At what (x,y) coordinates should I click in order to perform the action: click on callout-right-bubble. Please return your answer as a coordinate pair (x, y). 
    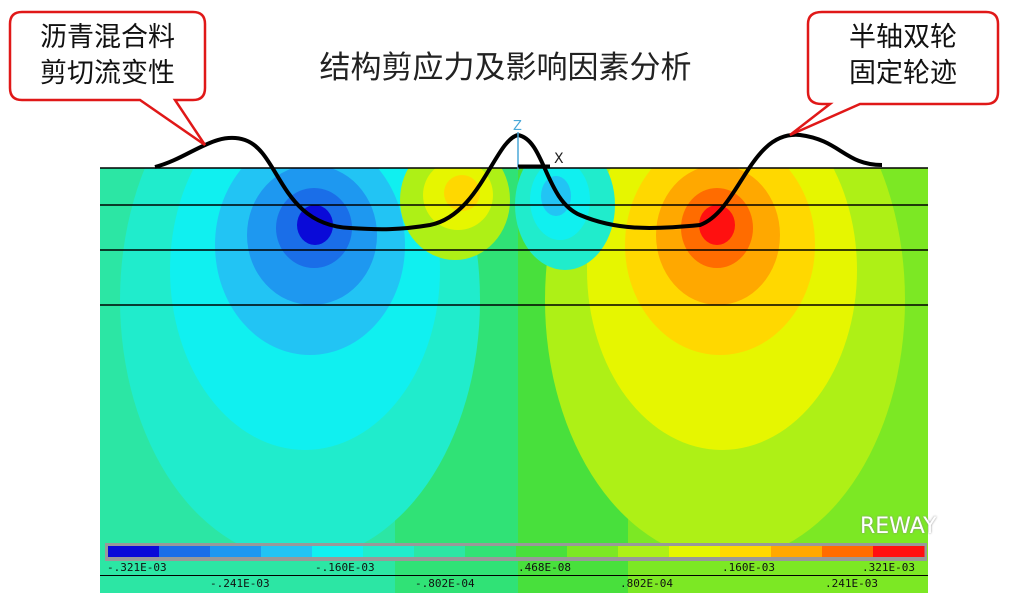
    Looking at the image, I should click on (894, 73).